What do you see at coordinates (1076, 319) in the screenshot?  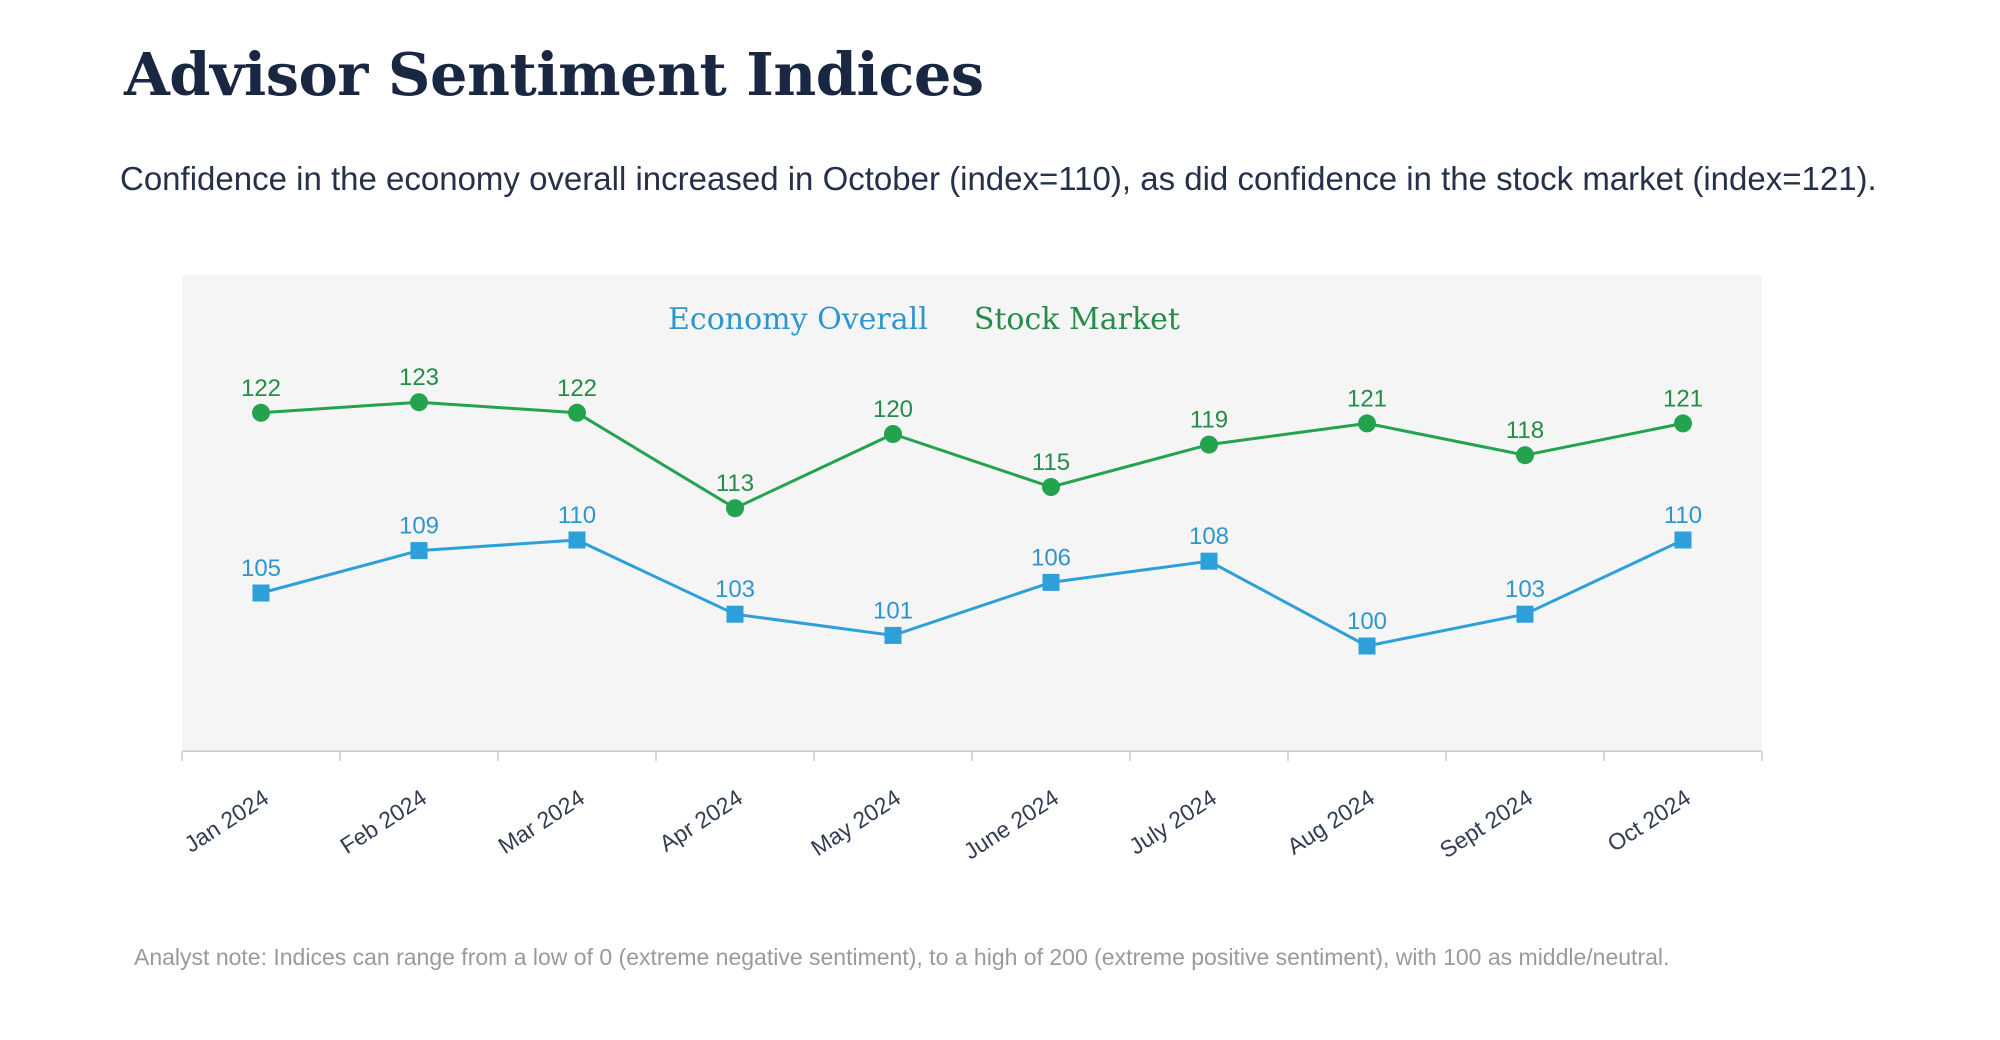 I see `legend-item-stock-market: Stock Market` at bounding box center [1076, 319].